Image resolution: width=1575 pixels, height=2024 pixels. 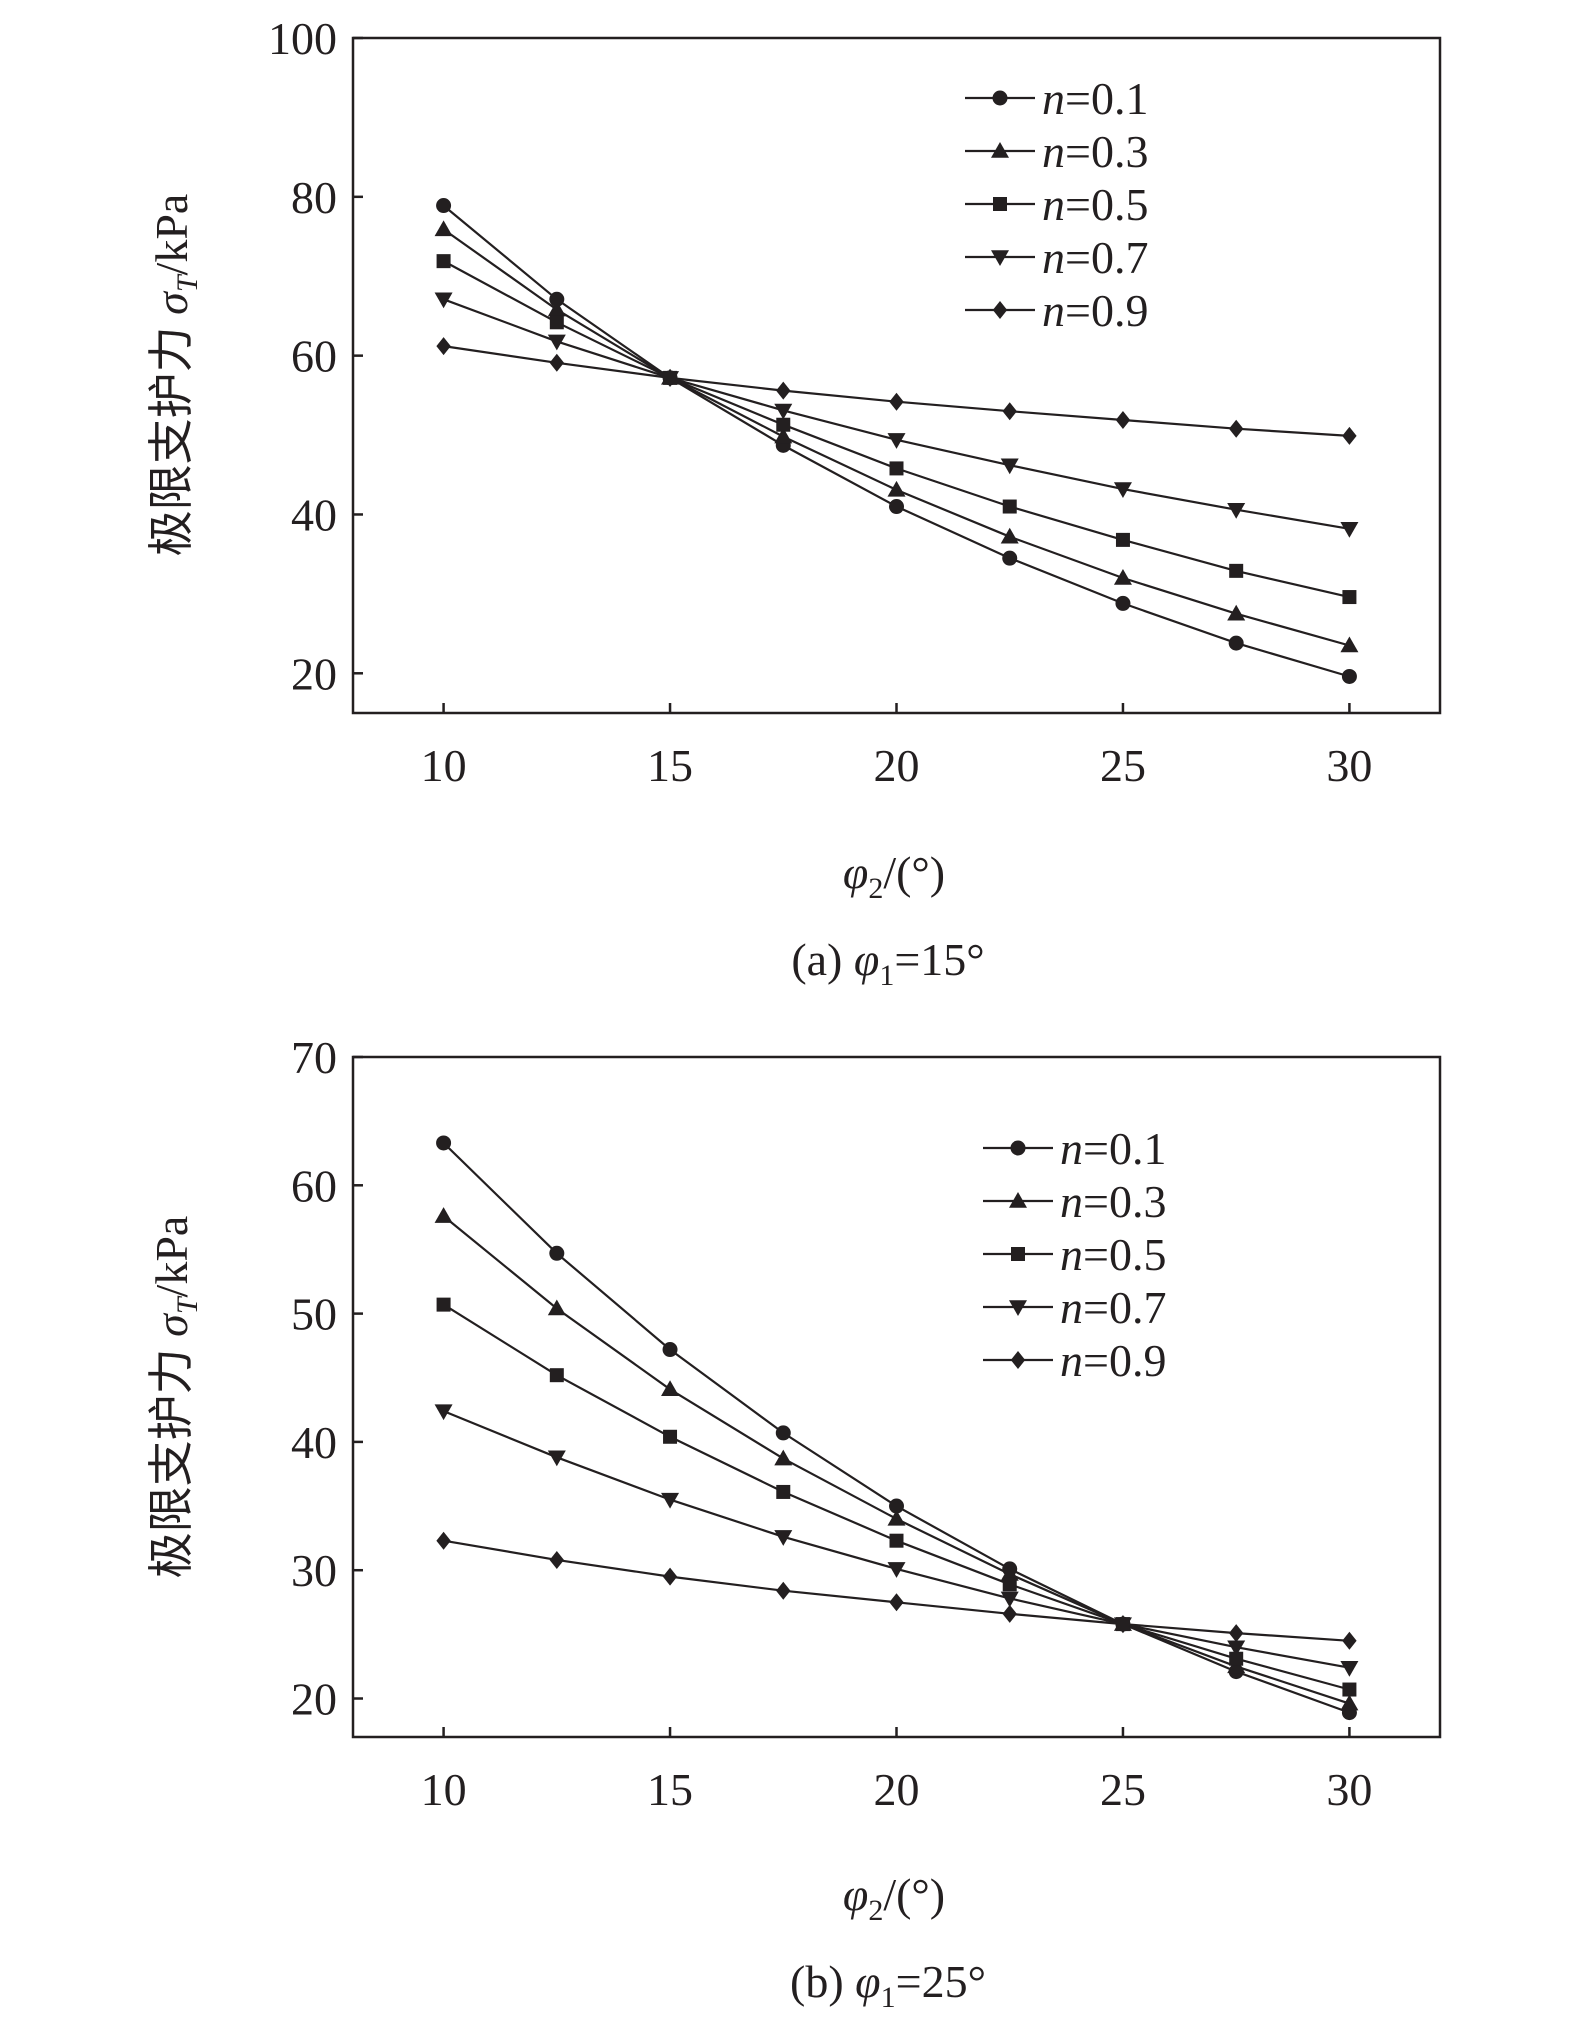 What do you see at coordinates (1113, 1201) in the screenshot?
I see `legend-label: n=0.3` at bounding box center [1113, 1201].